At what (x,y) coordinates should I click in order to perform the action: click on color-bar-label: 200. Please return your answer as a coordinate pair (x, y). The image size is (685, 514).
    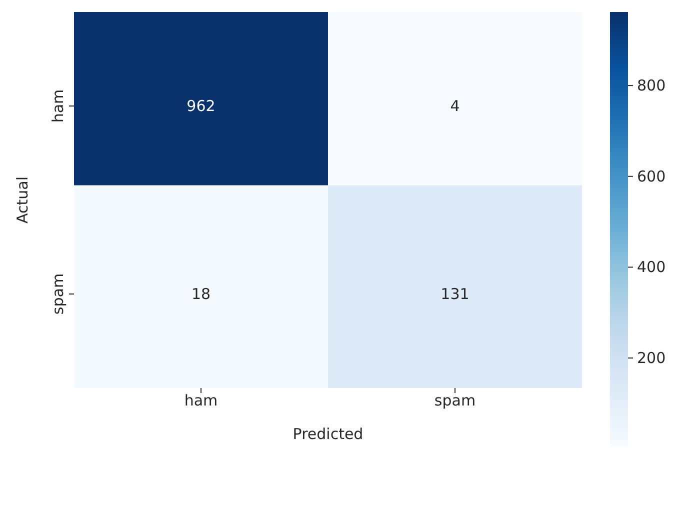
    Looking at the image, I should click on (651, 358).